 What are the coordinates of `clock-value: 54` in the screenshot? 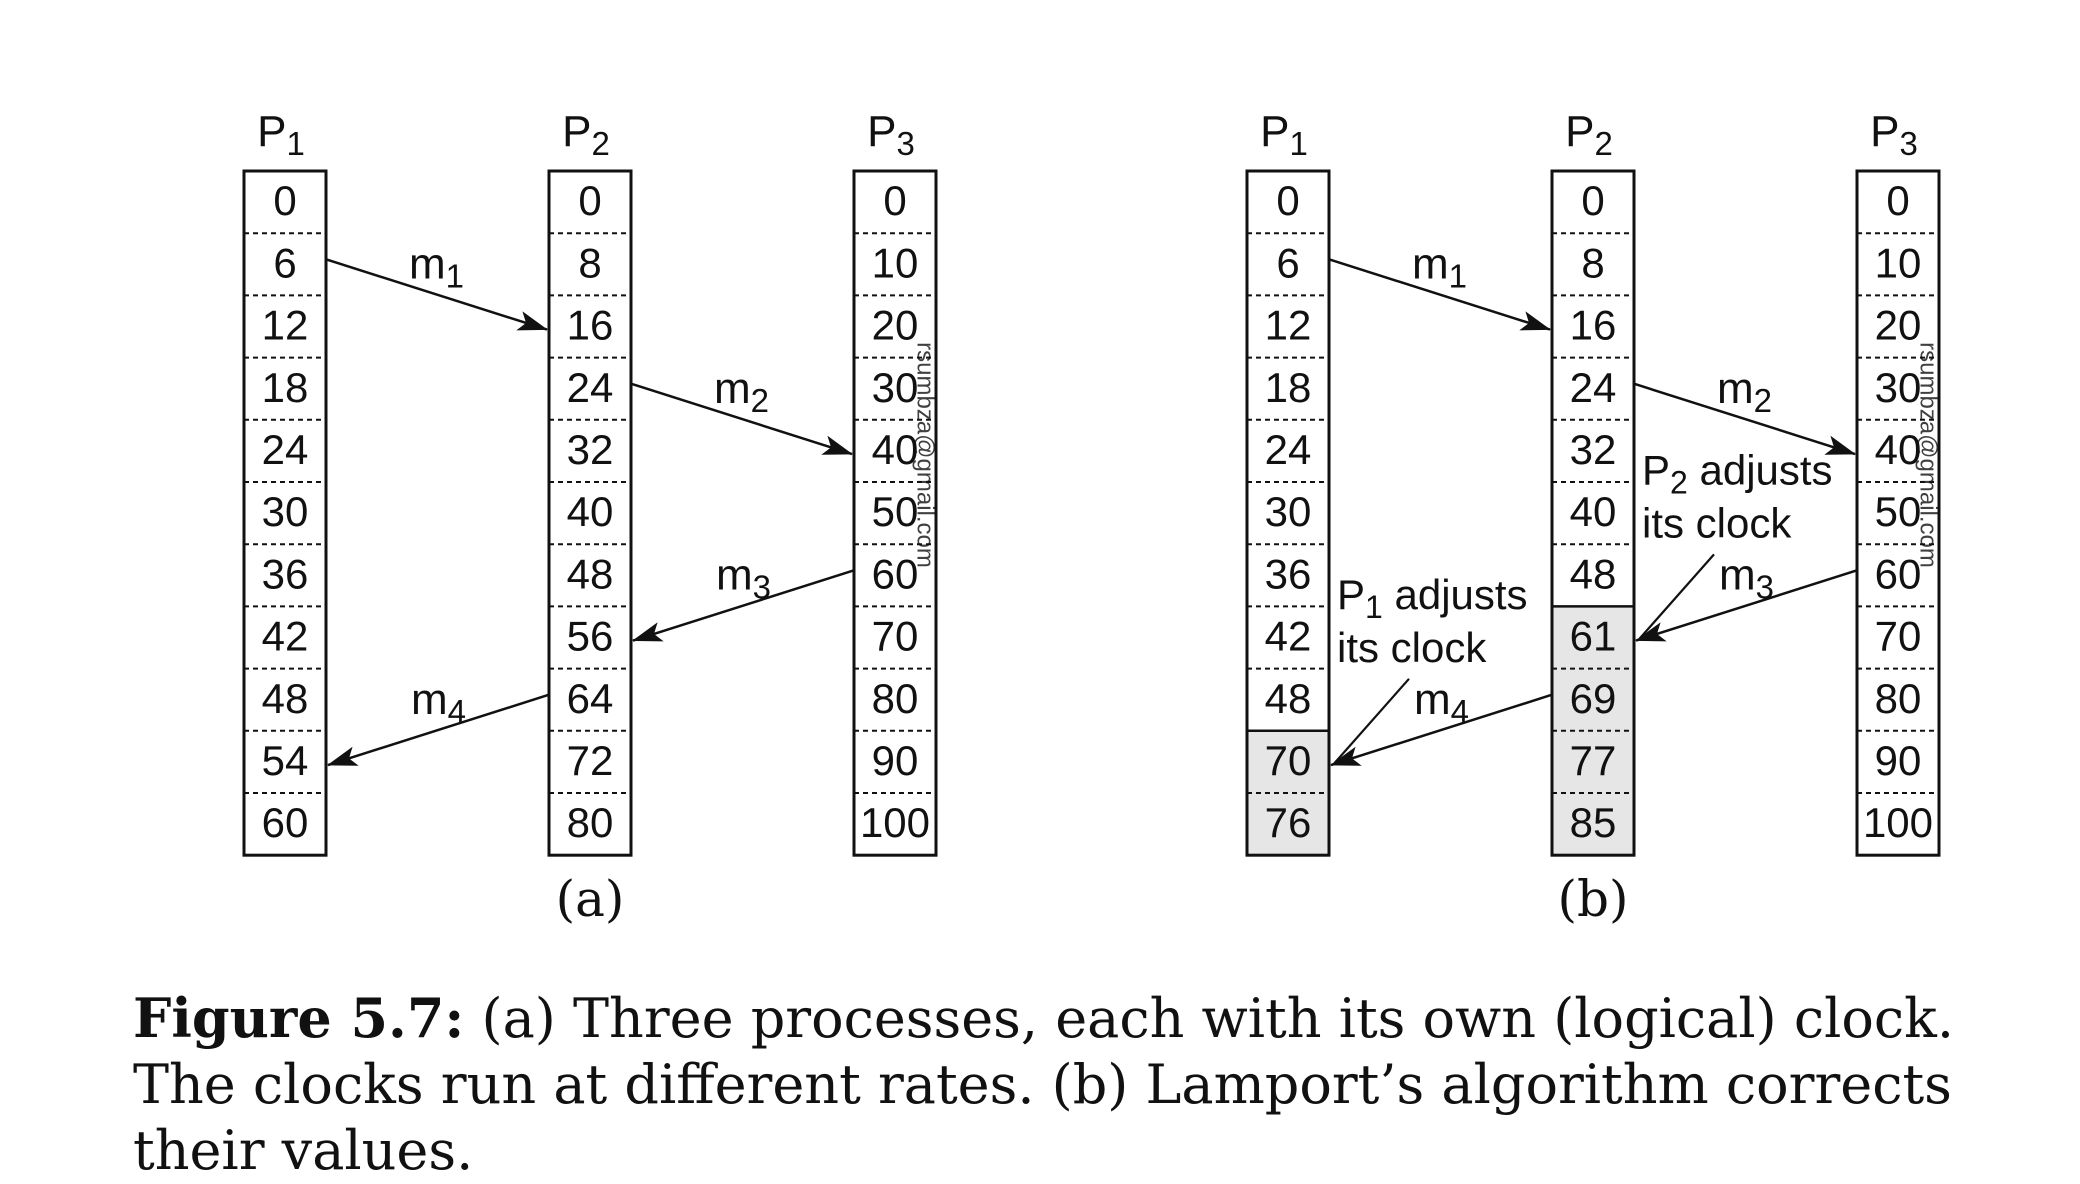 It's located at (285, 760).